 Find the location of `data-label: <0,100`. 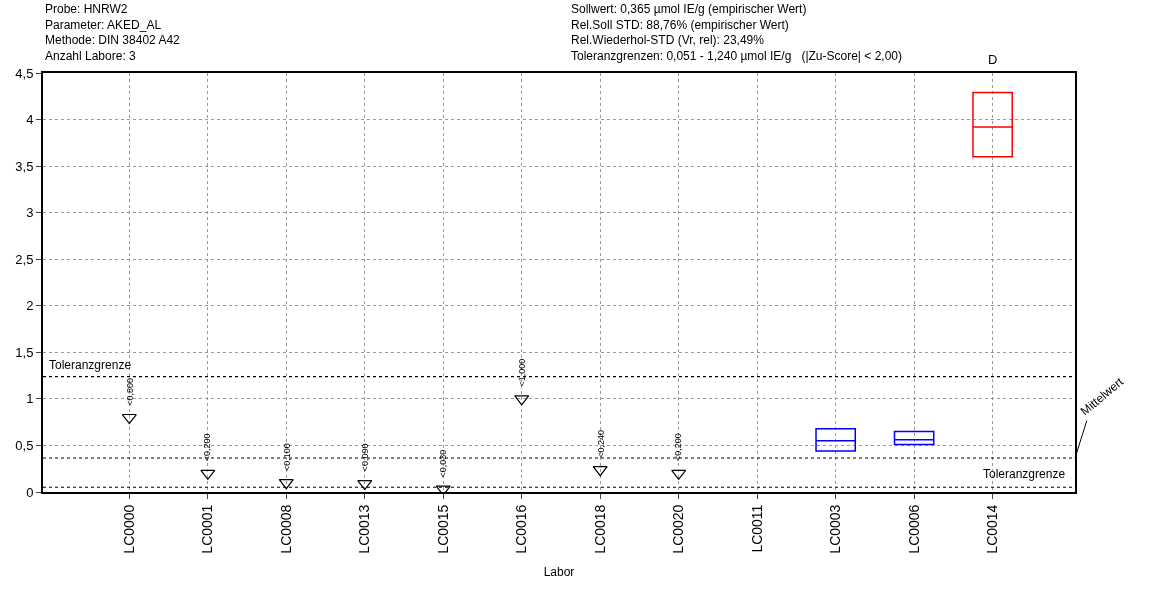

data-label: <0,100 is located at coordinates (286, 457).